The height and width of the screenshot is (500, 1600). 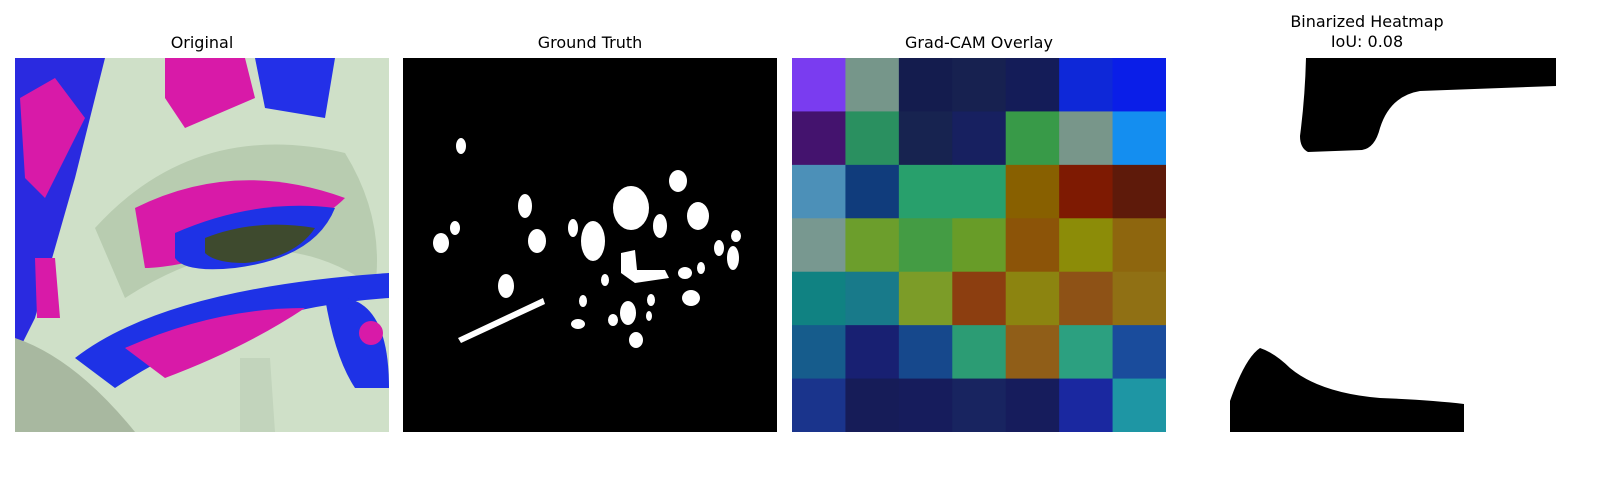 What do you see at coordinates (1367, 31) in the screenshot?
I see `binarized-title: Binarized Heatmap IoU: 0.08` at bounding box center [1367, 31].